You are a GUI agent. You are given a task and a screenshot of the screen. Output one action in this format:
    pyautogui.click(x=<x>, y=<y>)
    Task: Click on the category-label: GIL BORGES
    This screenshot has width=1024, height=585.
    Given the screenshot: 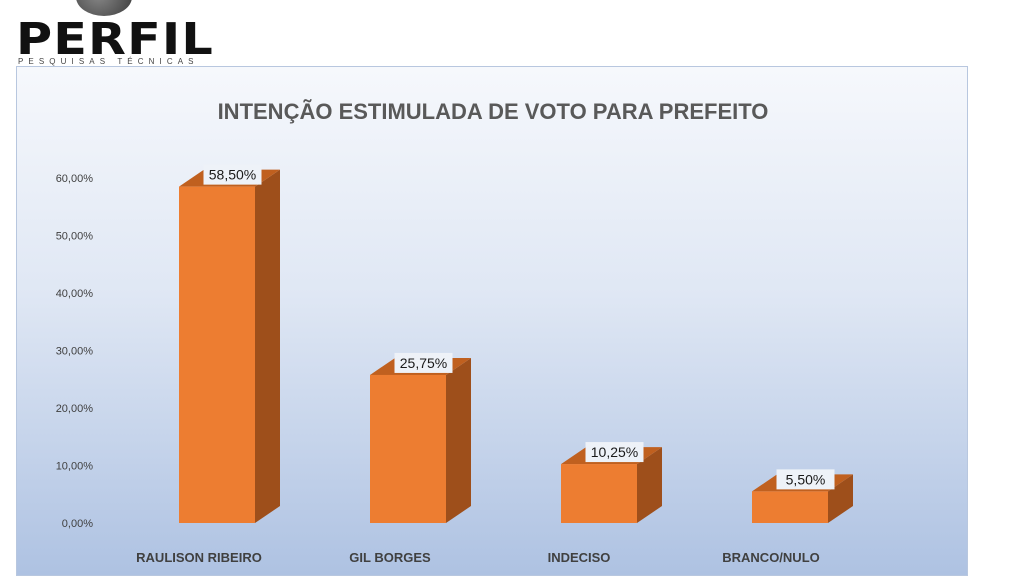 What is the action you would take?
    pyautogui.click(x=390, y=557)
    